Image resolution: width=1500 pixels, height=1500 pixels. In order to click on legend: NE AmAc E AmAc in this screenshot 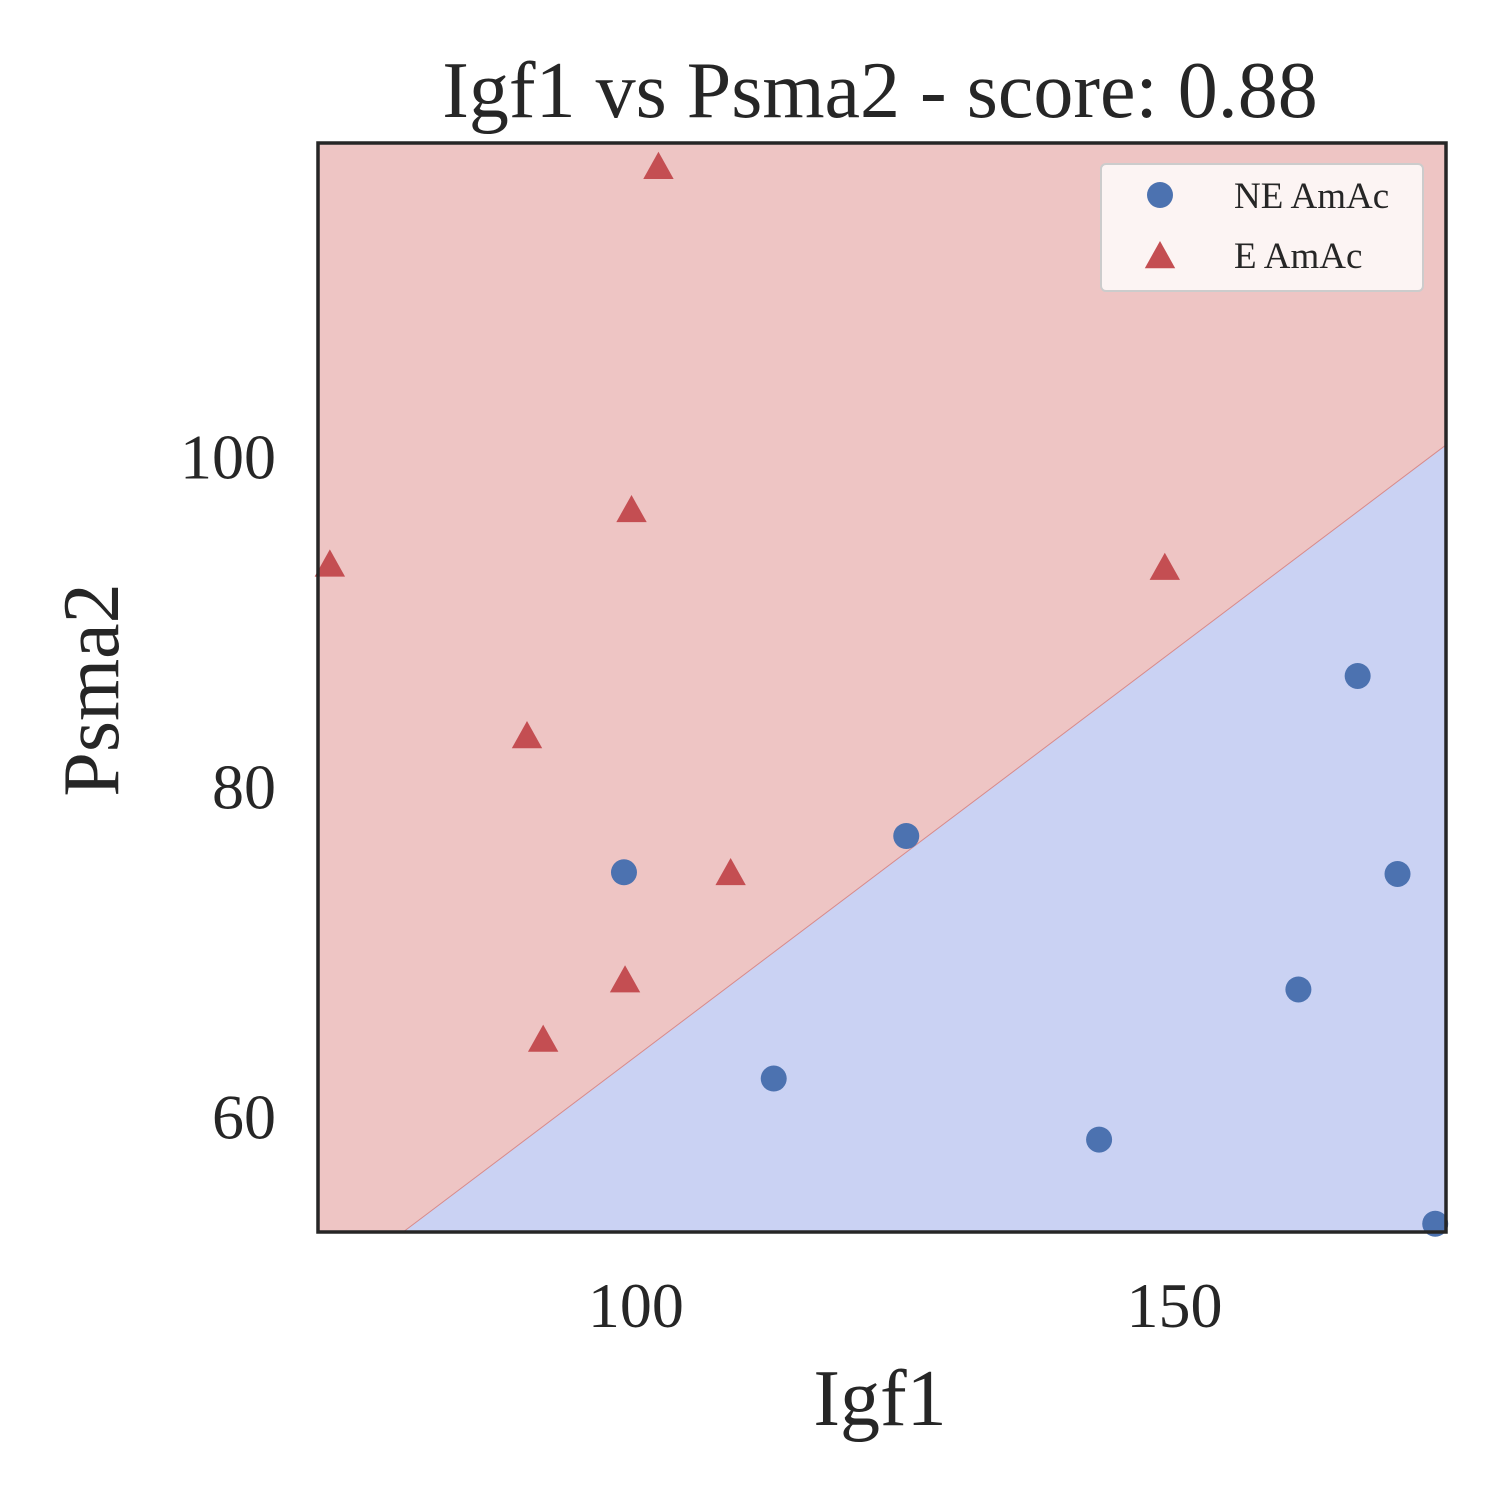, I will do `click(1262, 227)`.